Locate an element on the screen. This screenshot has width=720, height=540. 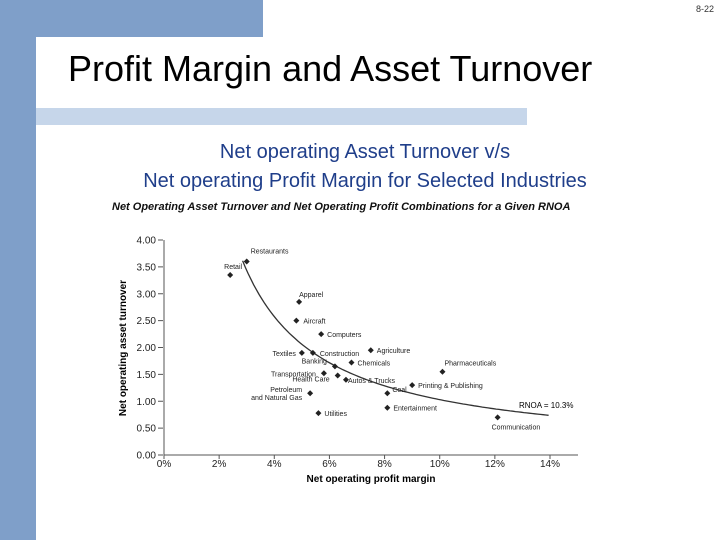
data-point-label: Agriculture is located at coordinates (394, 351).